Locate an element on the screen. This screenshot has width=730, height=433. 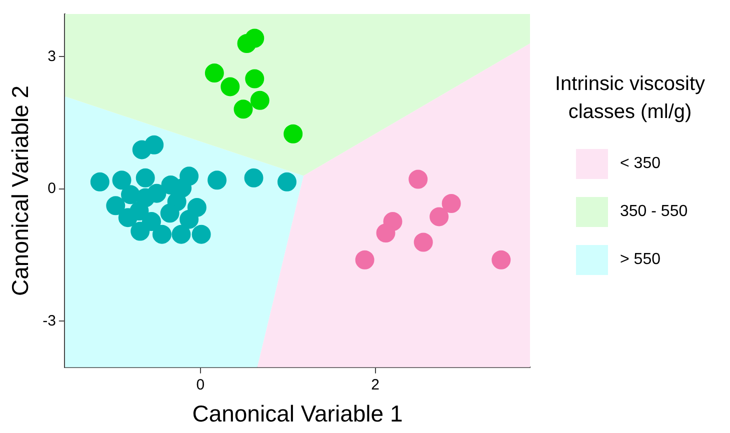
legend-label: > 550 is located at coordinates (640, 260).